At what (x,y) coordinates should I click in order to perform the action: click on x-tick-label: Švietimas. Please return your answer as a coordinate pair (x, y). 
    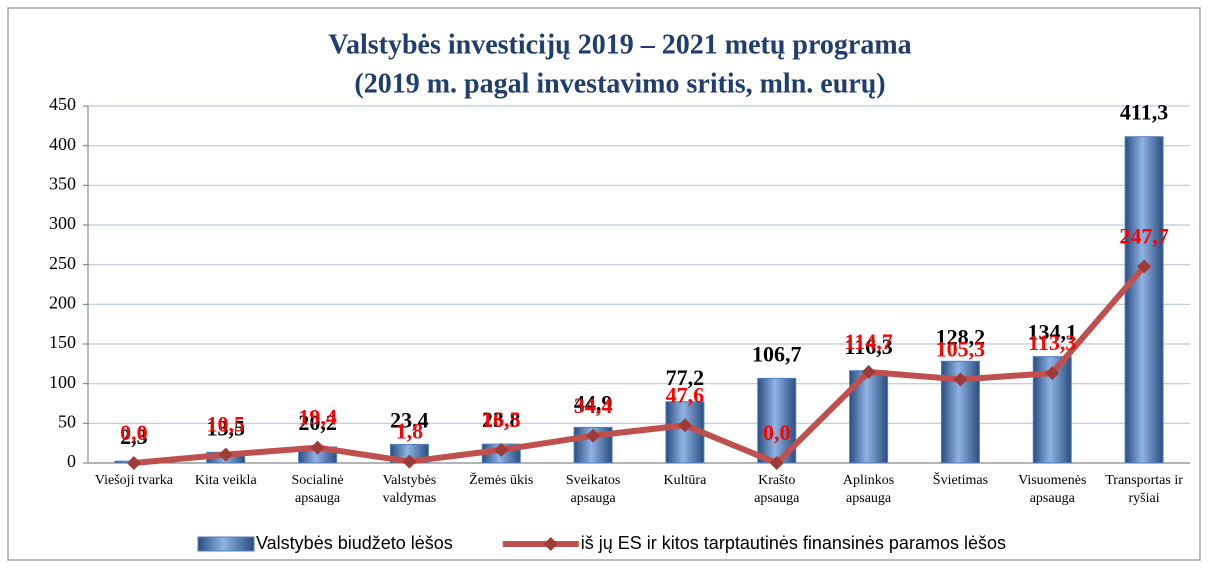
    Looking at the image, I should click on (960, 479).